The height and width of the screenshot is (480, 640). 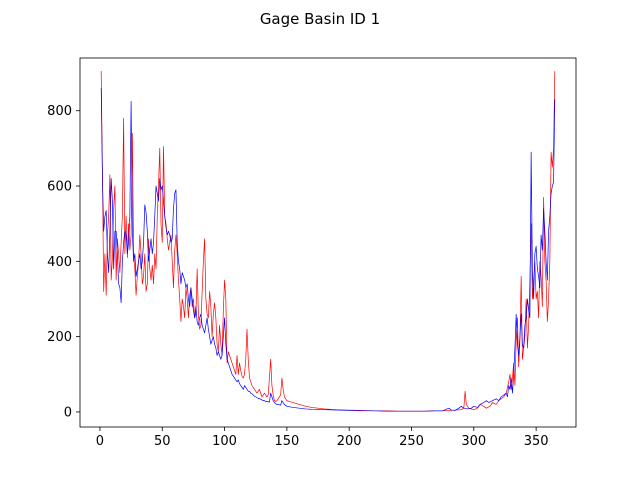 I want to click on x-tick-label: 200, so click(x=349, y=441).